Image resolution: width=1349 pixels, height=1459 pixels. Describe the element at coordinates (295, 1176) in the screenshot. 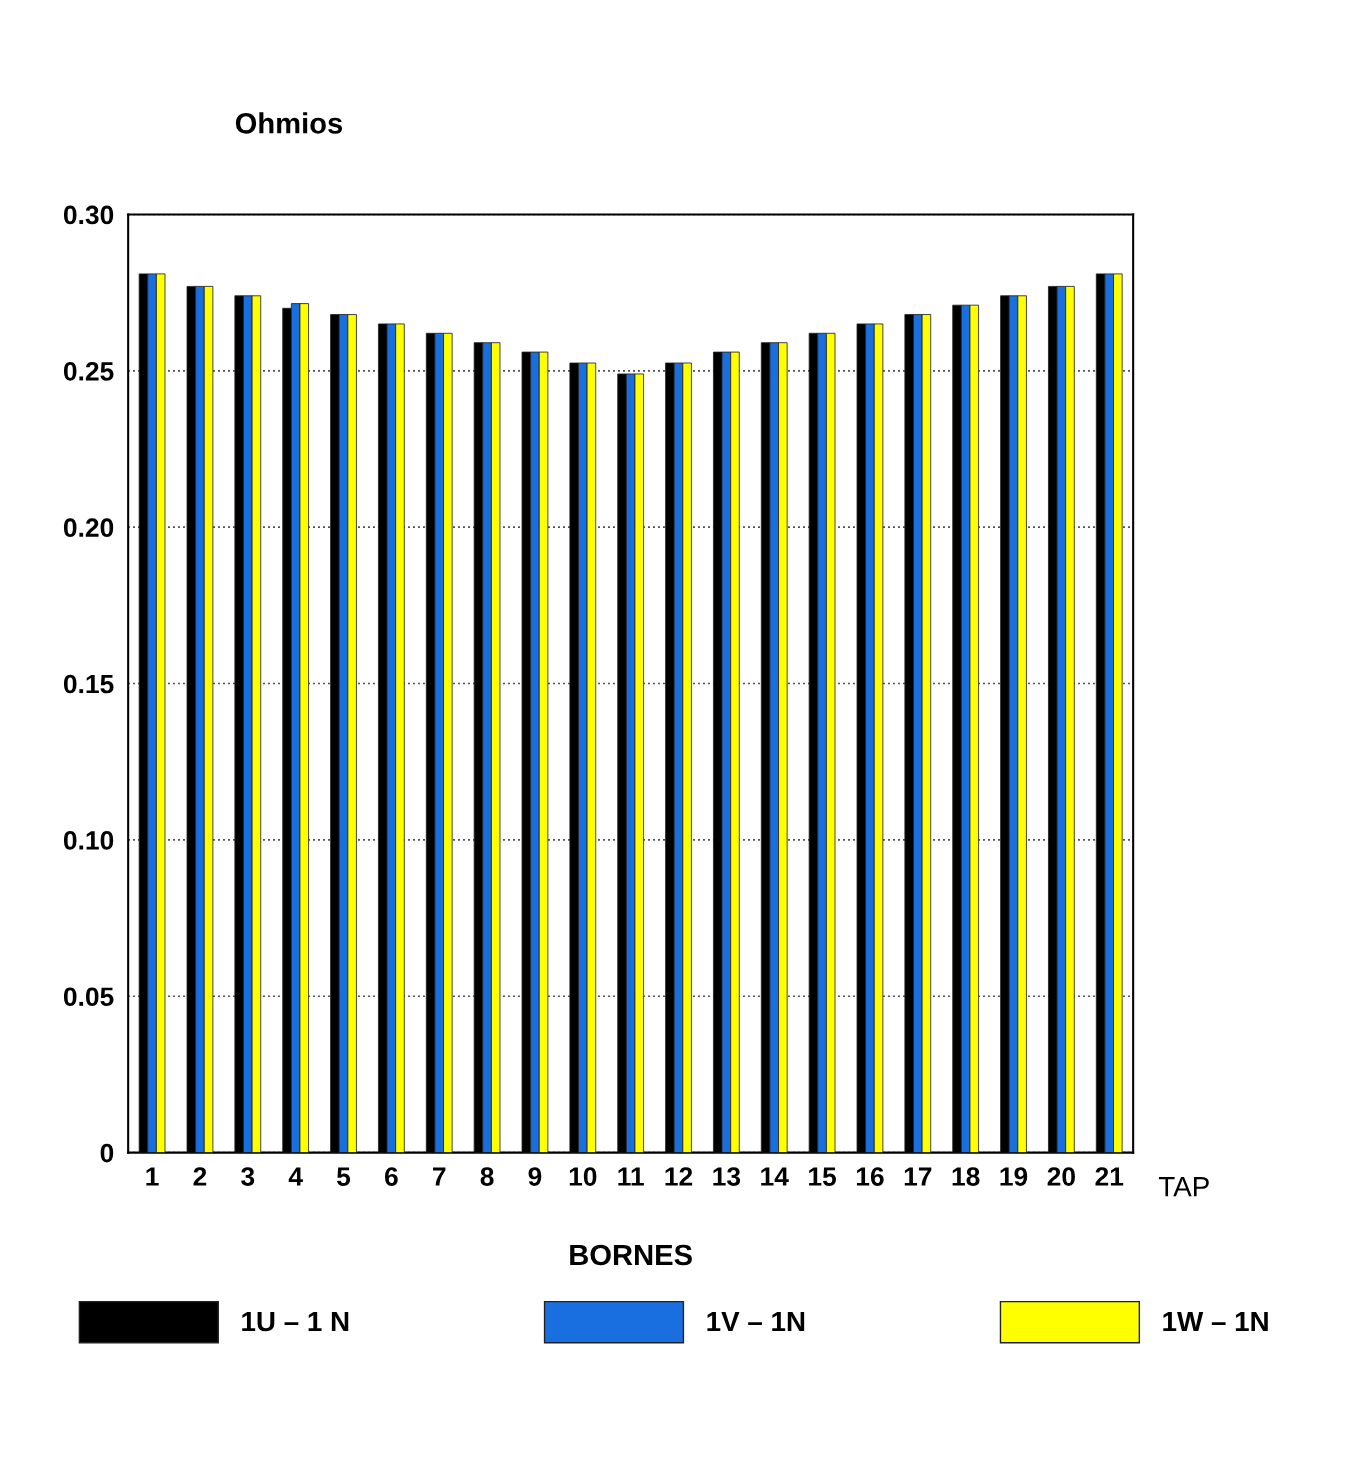

I see `x-tick-label: 4` at that location.